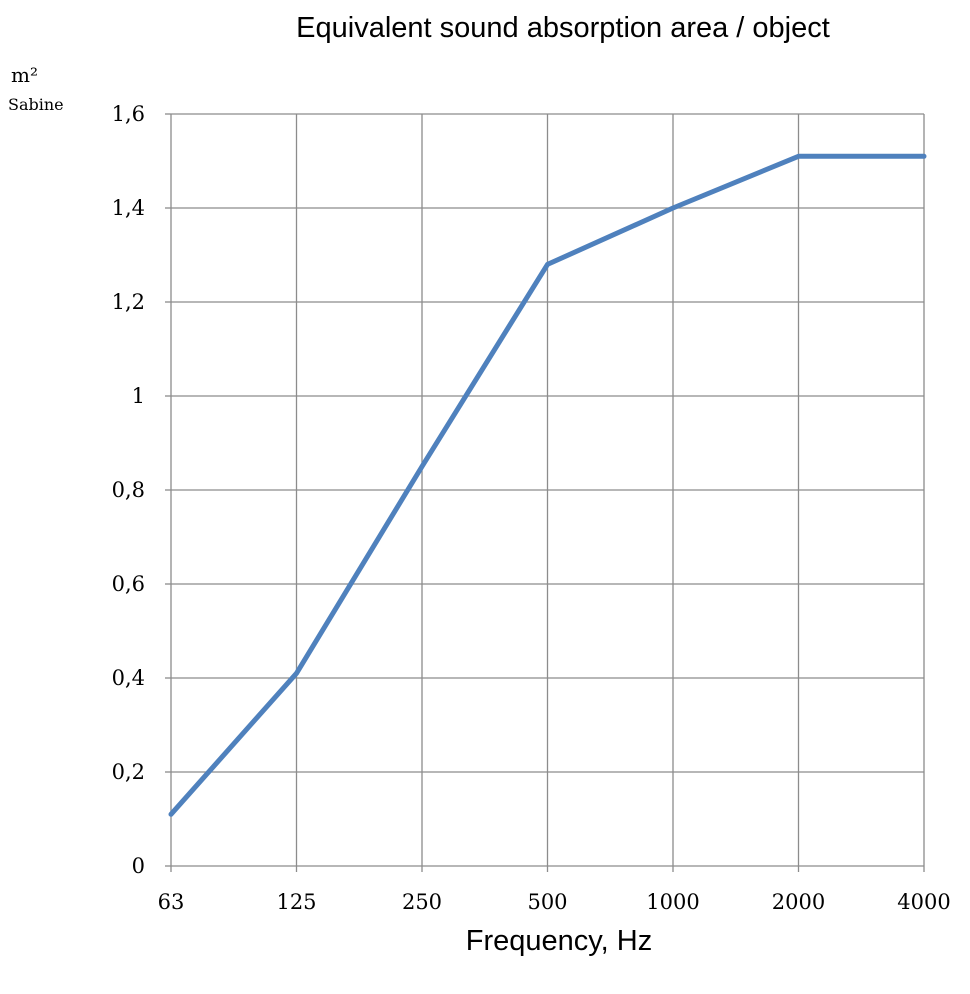  I want to click on y-tick-label: 1,2, so click(128, 302).